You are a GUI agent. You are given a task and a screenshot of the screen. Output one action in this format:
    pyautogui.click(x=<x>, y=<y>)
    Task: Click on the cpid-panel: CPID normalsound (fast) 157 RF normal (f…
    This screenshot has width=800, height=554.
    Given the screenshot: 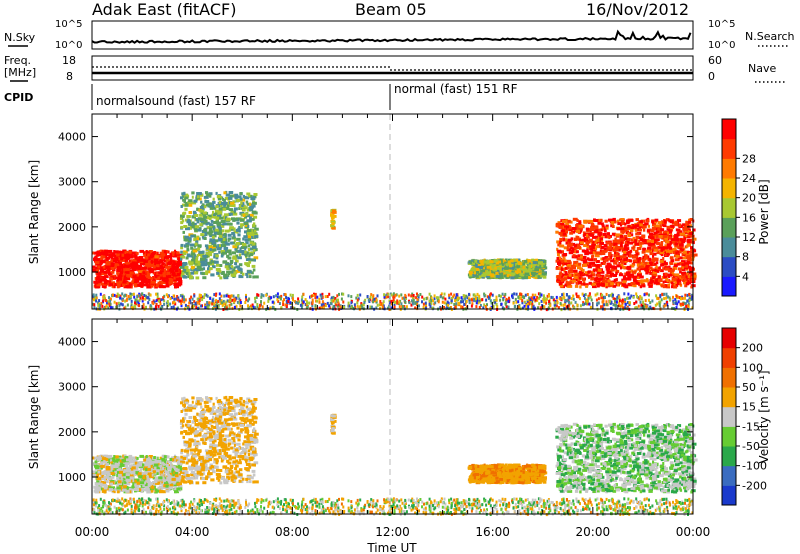 What is the action you would take?
    pyautogui.click(x=261, y=96)
    